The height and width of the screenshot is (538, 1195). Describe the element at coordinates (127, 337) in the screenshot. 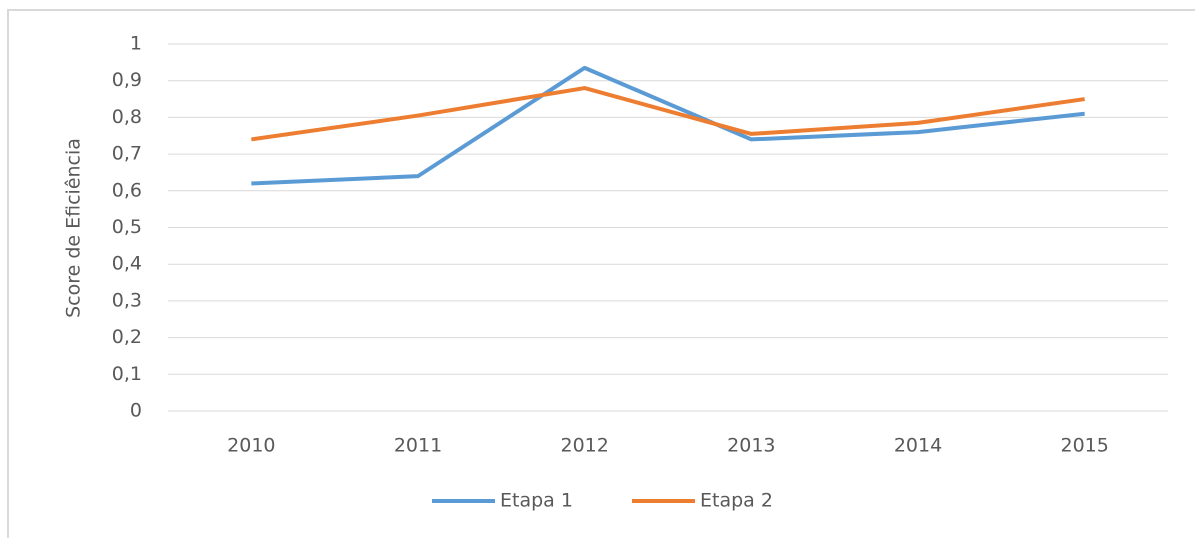

I see `y-tick-label: 0,2` at that location.